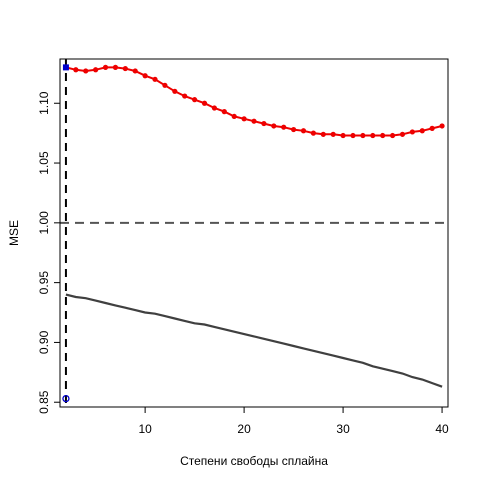 The width and height of the screenshot is (480, 480). What do you see at coordinates (66, 233) in the screenshot?
I see `markers-layer` at bounding box center [66, 233].